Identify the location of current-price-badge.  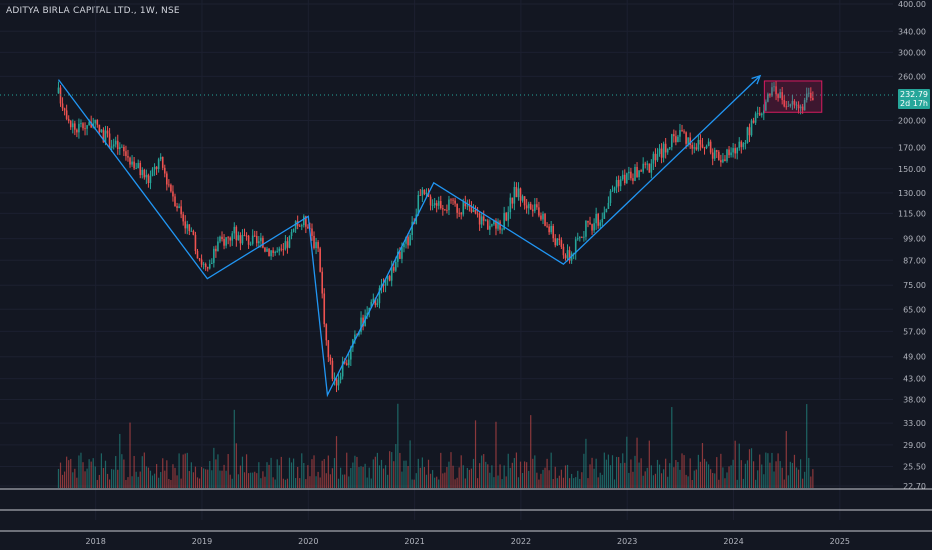
(914, 98).